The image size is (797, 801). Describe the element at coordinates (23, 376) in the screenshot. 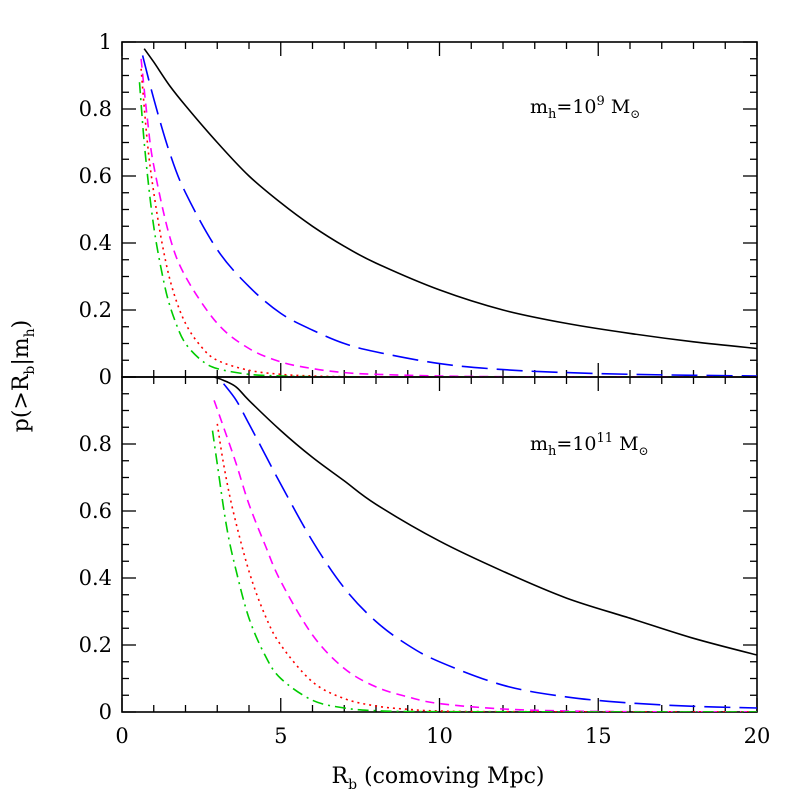

I see `y-axis-label: p(>Rb|mh)` at that location.